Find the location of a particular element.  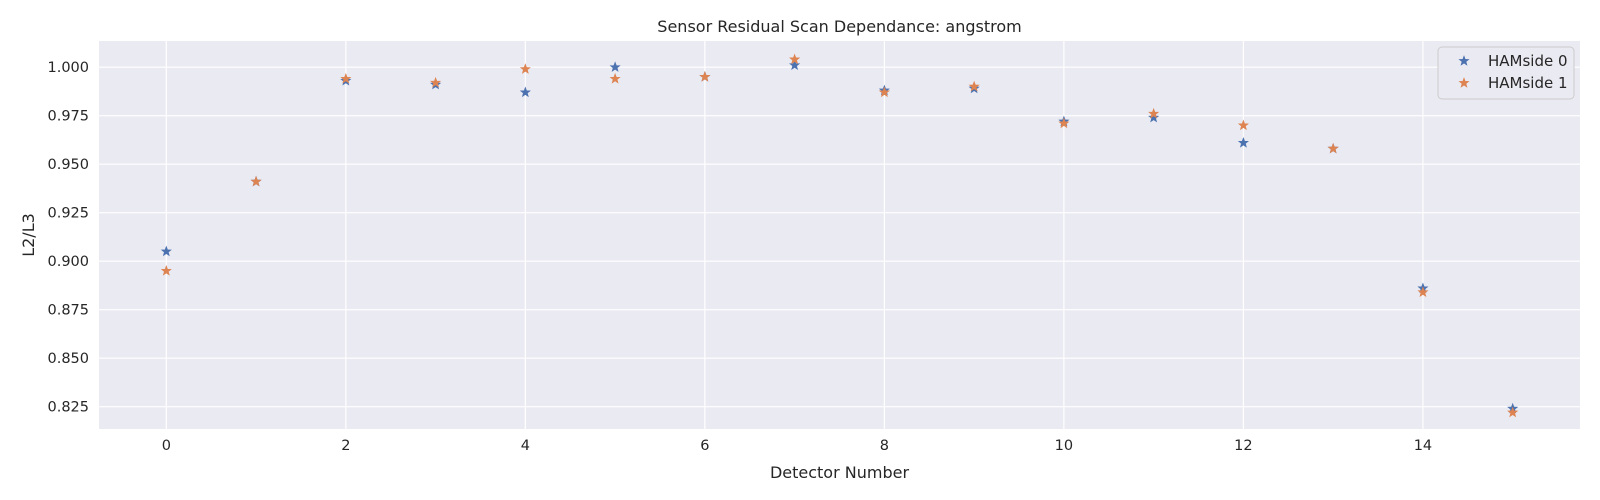

legend-box is located at coordinates (1506, 73).